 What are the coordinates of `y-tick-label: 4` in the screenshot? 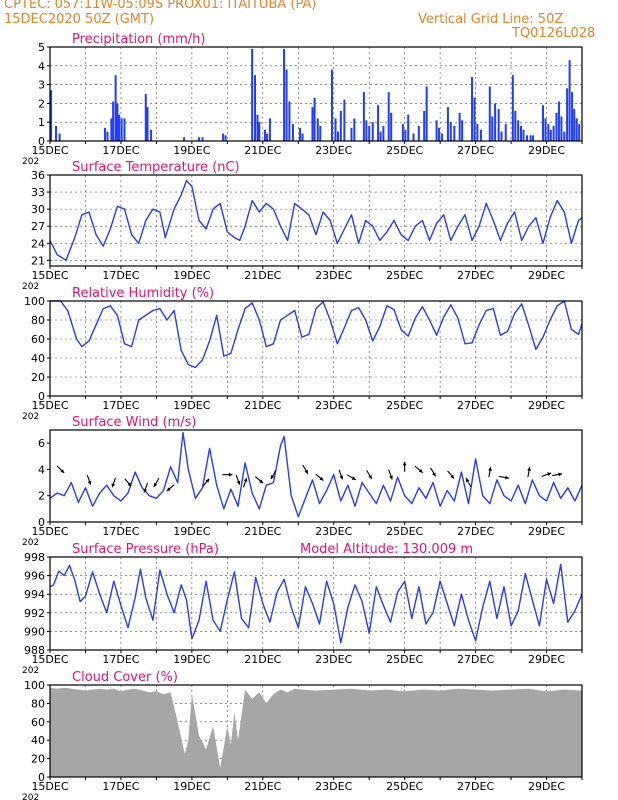 It's located at (41, 469).